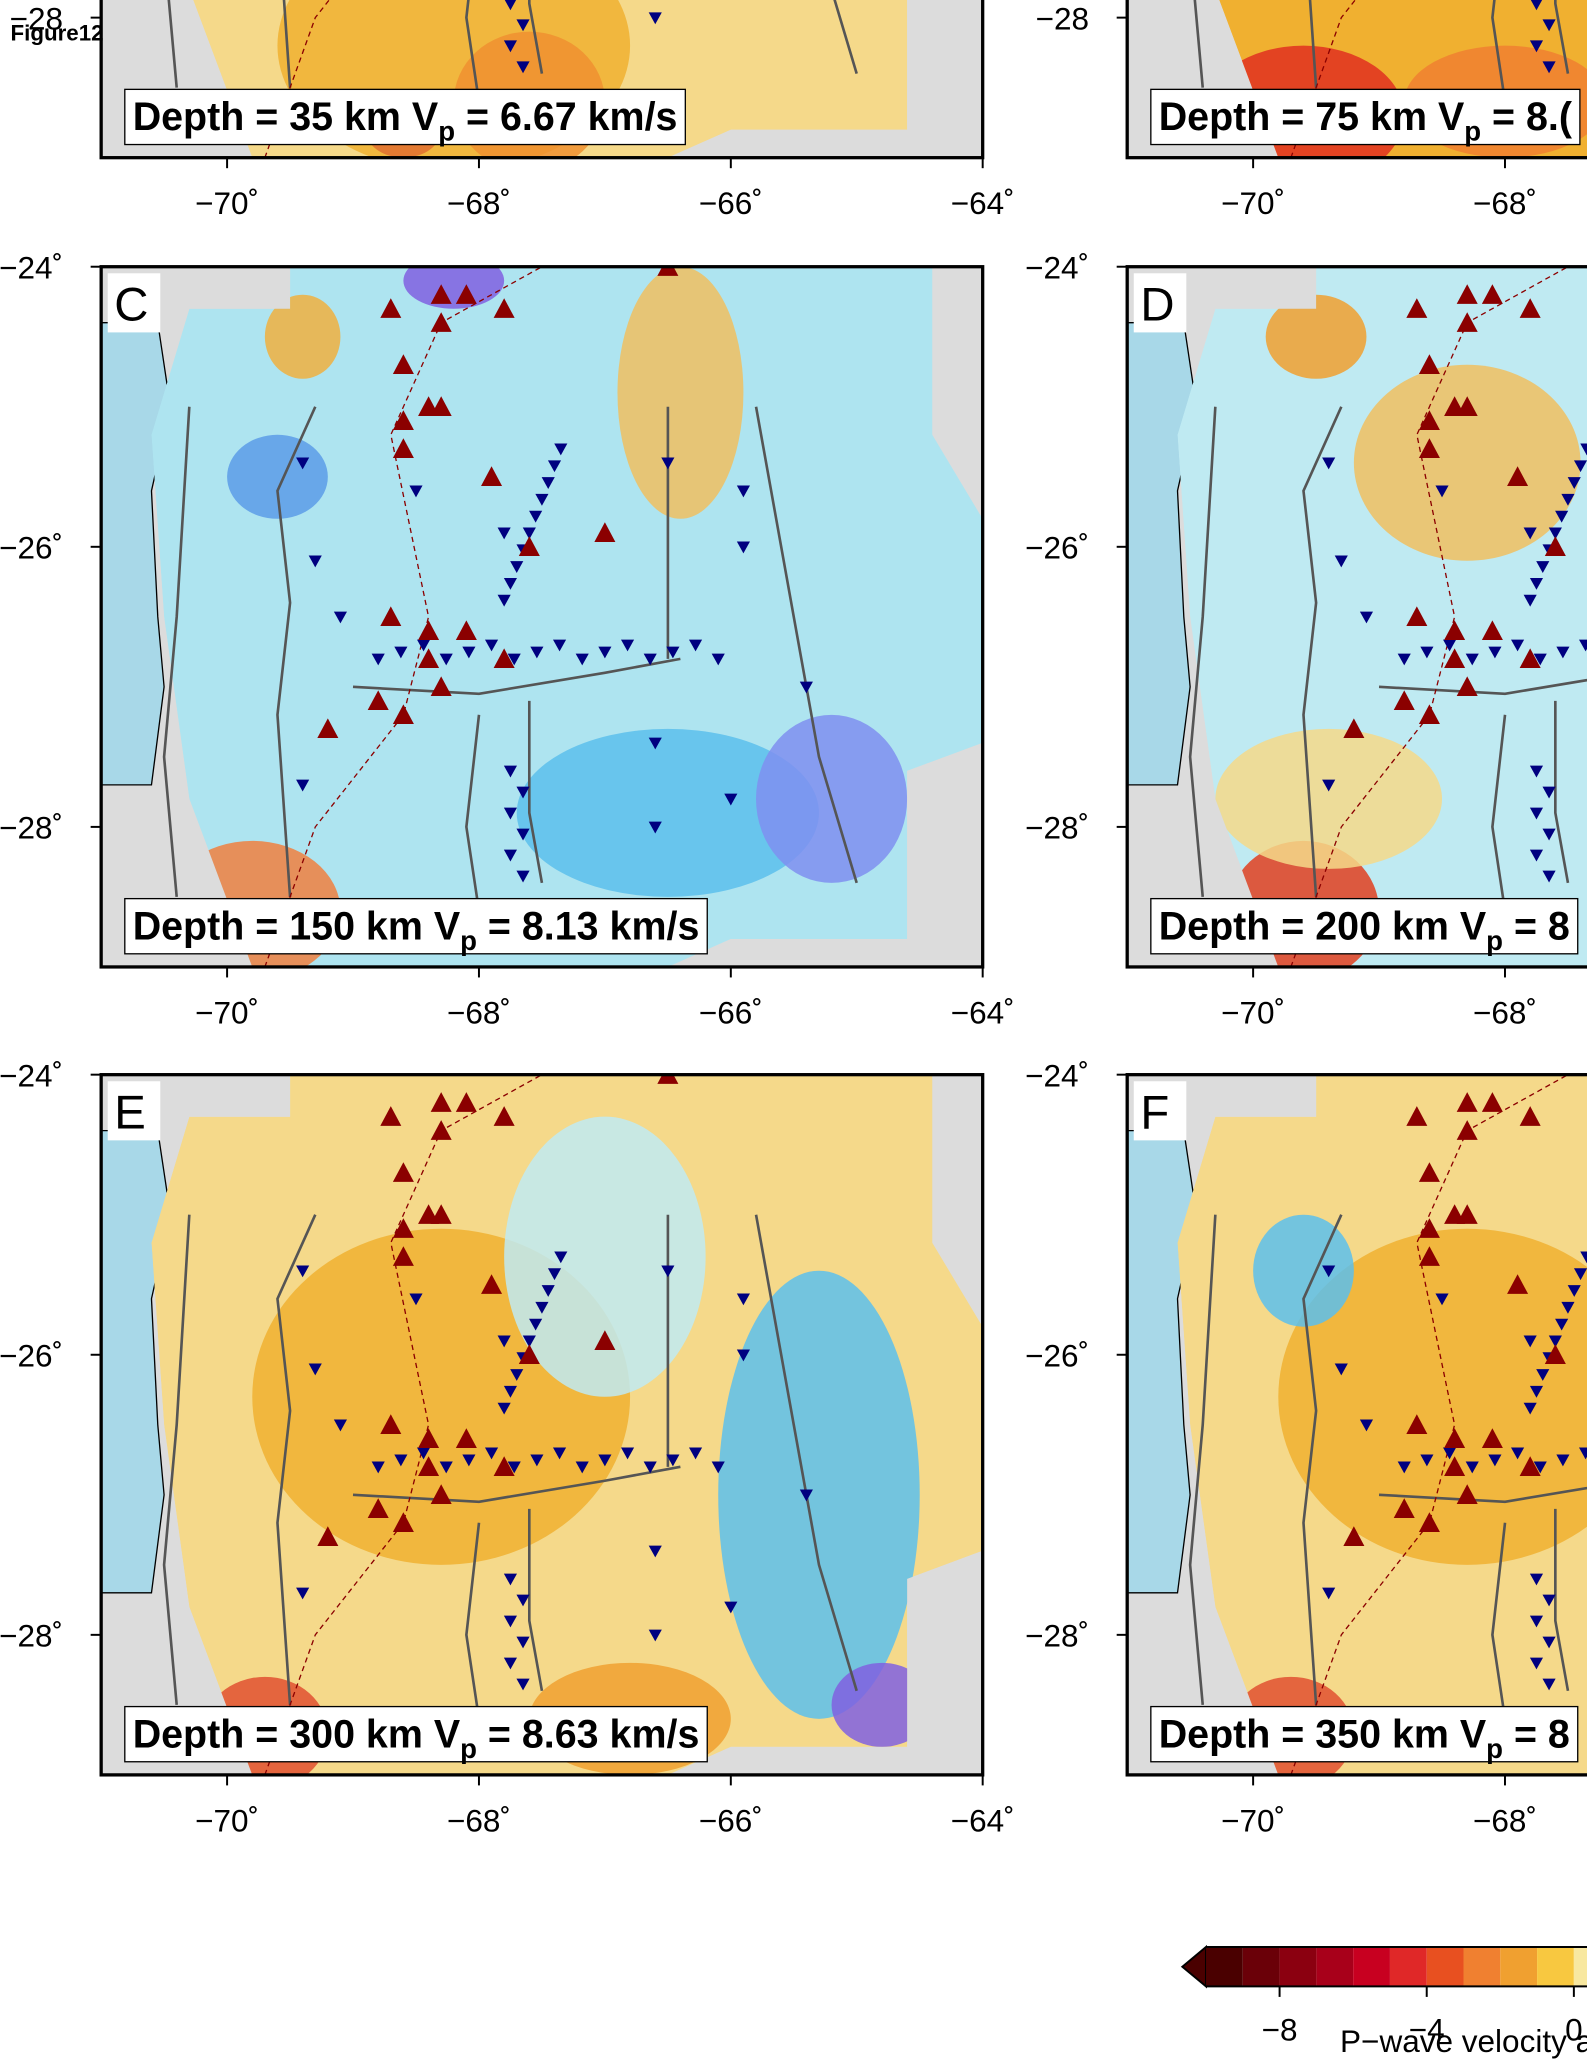 The height and width of the screenshot is (2060, 1587). What do you see at coordinates (130, 1113) in the screenshot?
I see `panel-letter: E` at bounding box center [130, 1113].